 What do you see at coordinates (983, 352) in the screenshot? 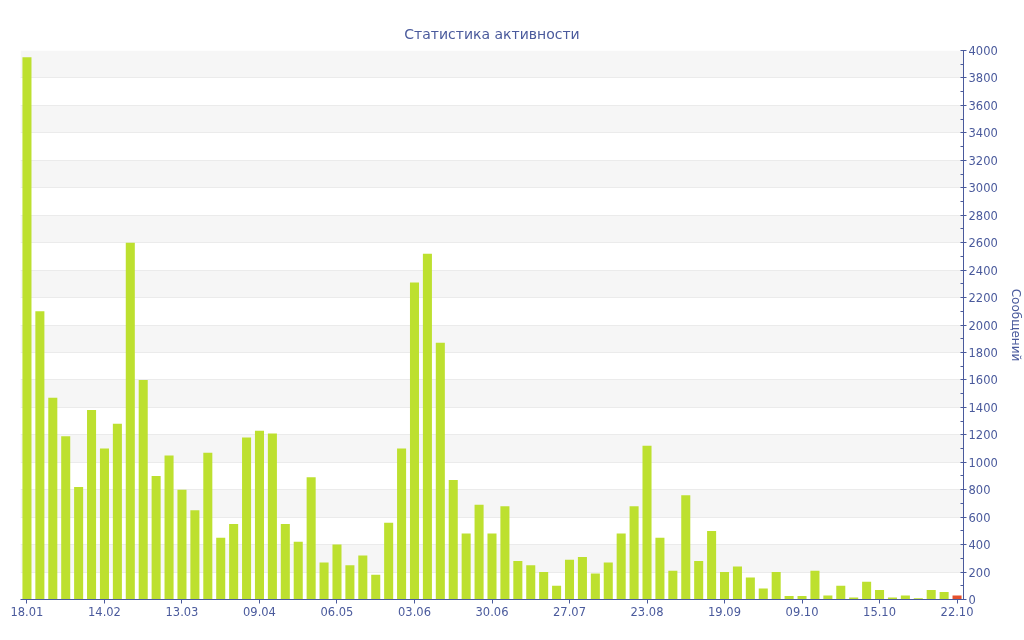
I see `y-tick-label: 1800` at bounding box center [983, 352].